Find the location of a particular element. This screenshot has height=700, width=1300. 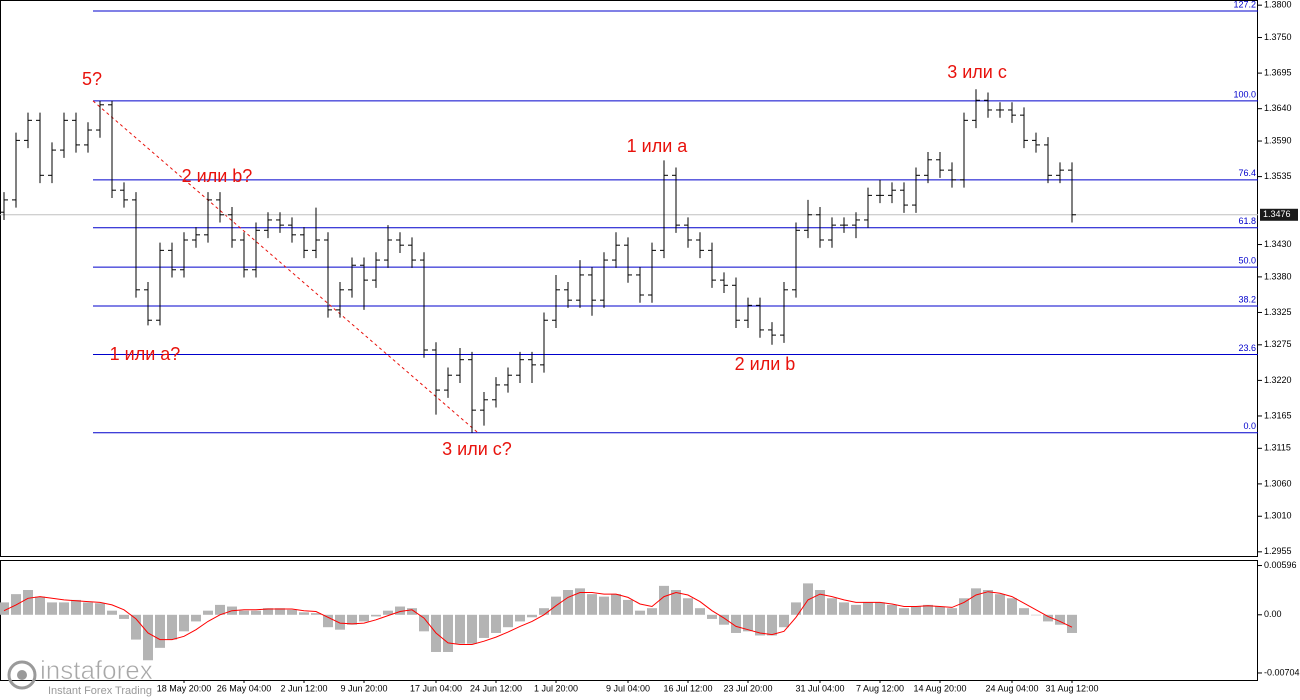

logo-icon is located at coordinates (22, 675).